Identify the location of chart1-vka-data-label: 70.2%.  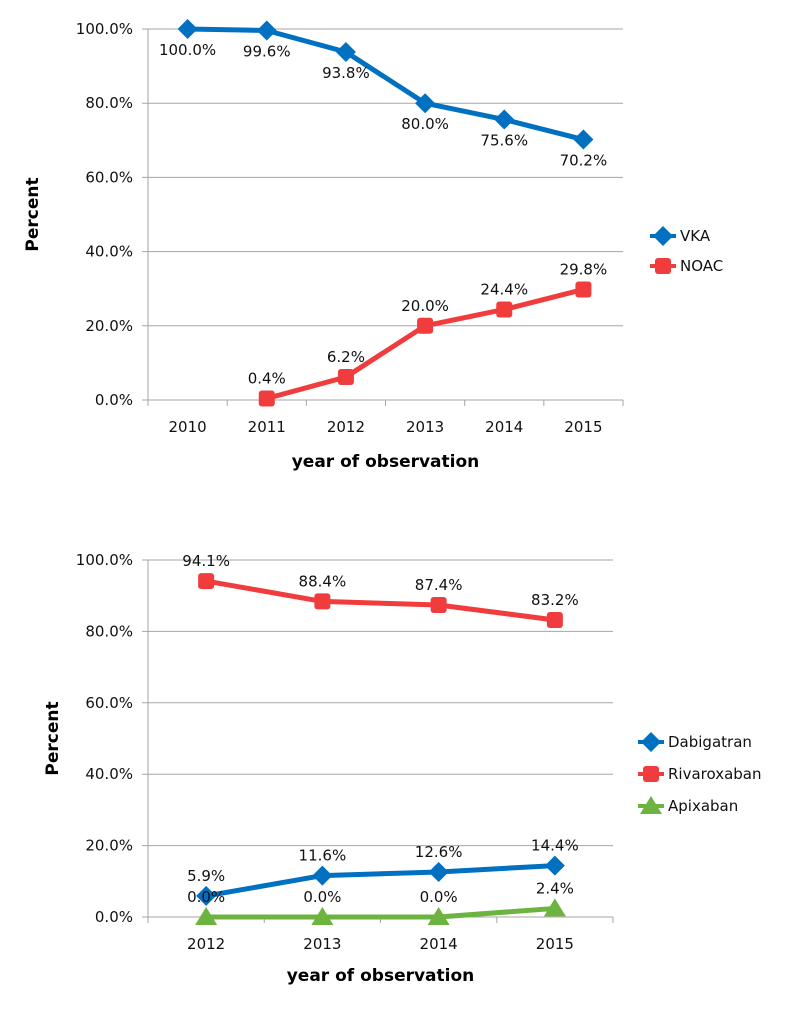
(584, 161).